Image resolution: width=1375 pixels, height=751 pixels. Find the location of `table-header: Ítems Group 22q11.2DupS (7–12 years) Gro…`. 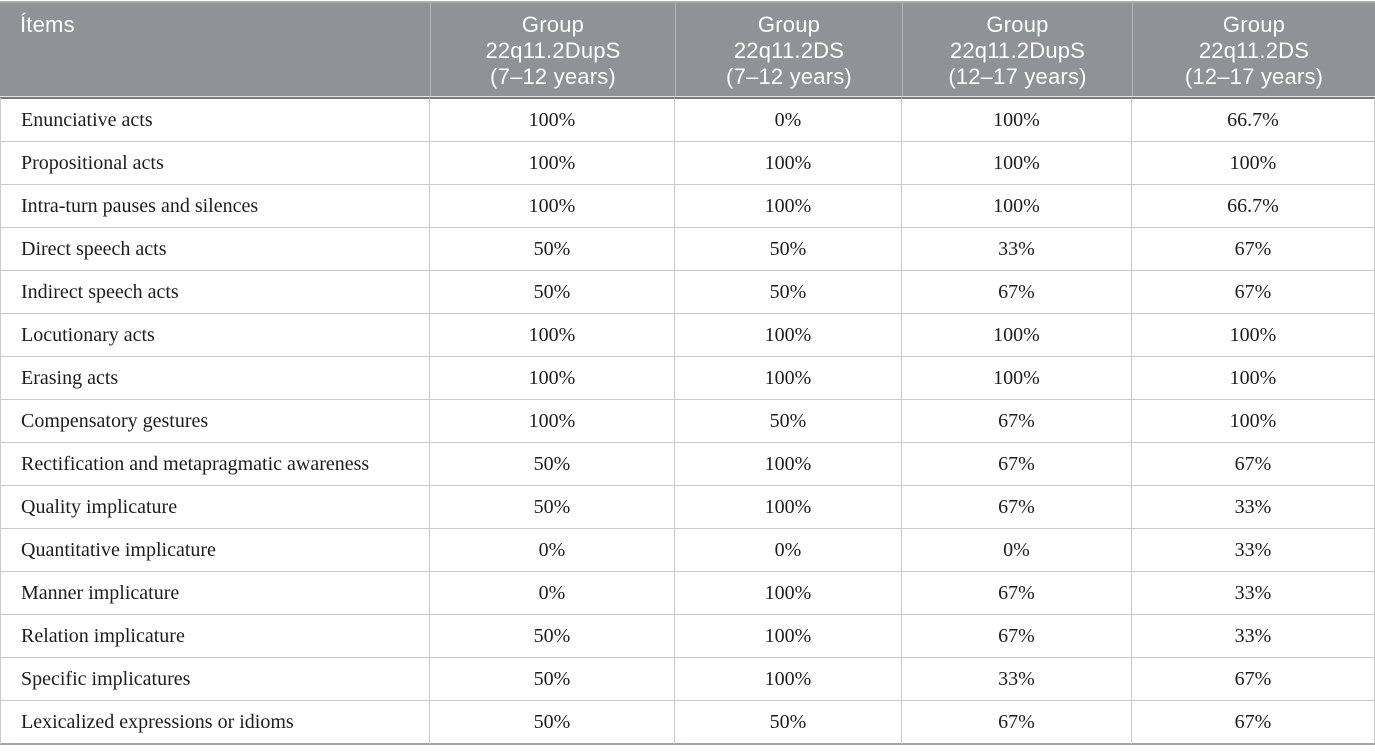

table-header: Ítems Group 22q11.2DupS (7–12 years) Gro… is located at coordinates (687, 49).